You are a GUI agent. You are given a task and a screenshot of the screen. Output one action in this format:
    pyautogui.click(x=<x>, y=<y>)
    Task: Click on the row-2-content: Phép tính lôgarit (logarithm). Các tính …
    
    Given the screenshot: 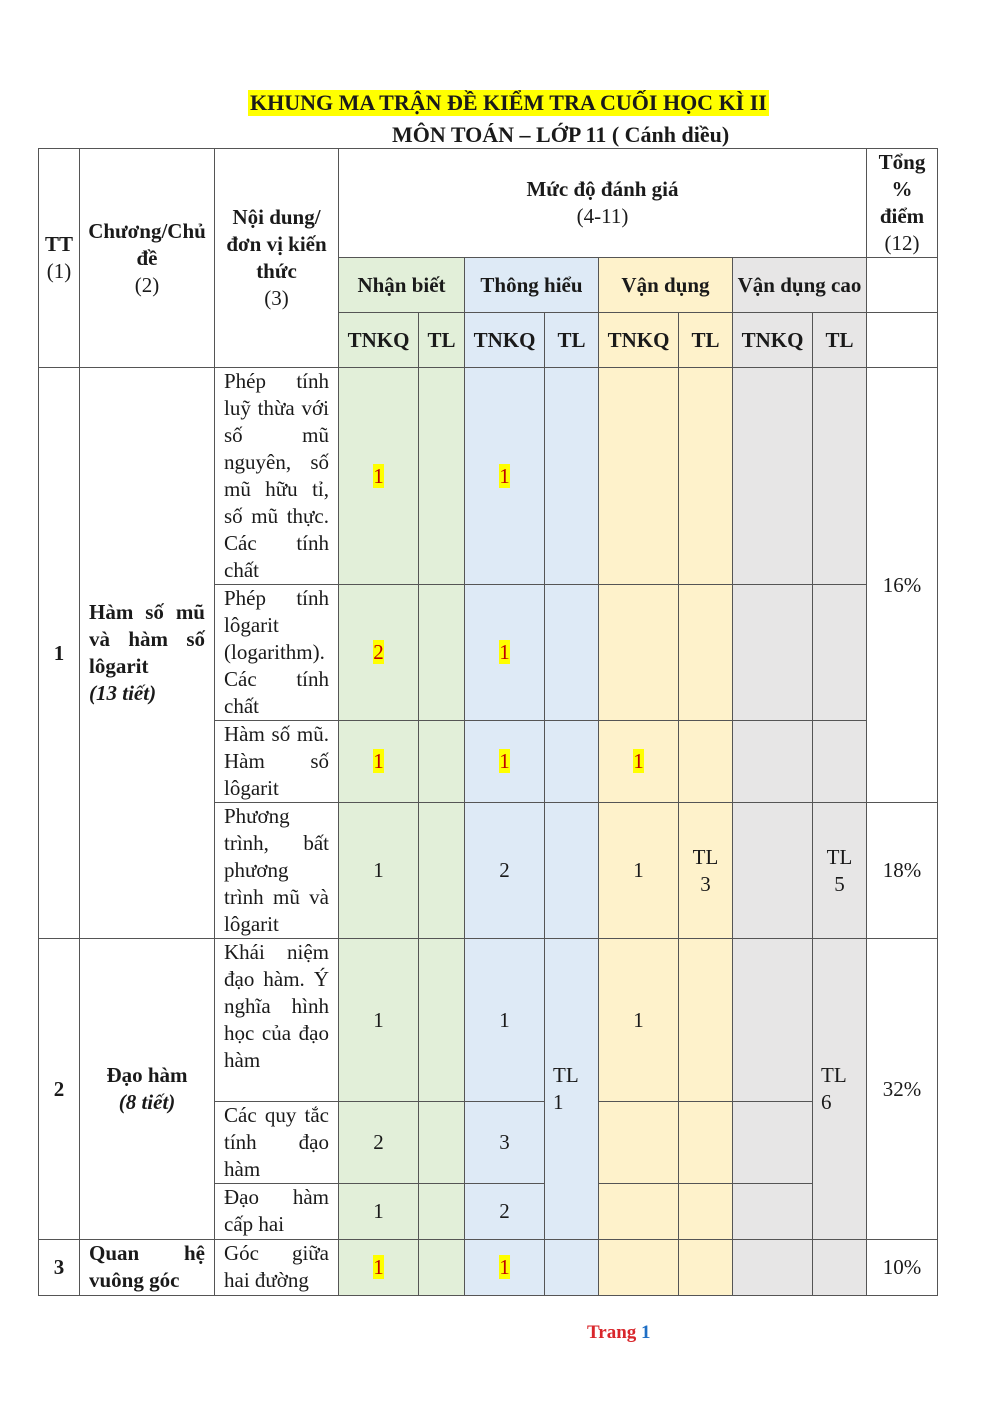 What is the action you would take?
    pyautogui.click(x=276, y=652)
    